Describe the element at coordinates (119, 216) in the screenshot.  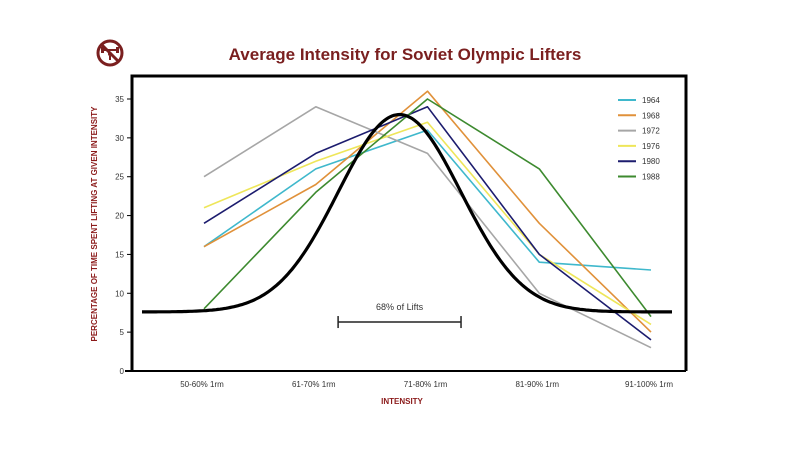
I see `y-tick-label: 20` at that location.